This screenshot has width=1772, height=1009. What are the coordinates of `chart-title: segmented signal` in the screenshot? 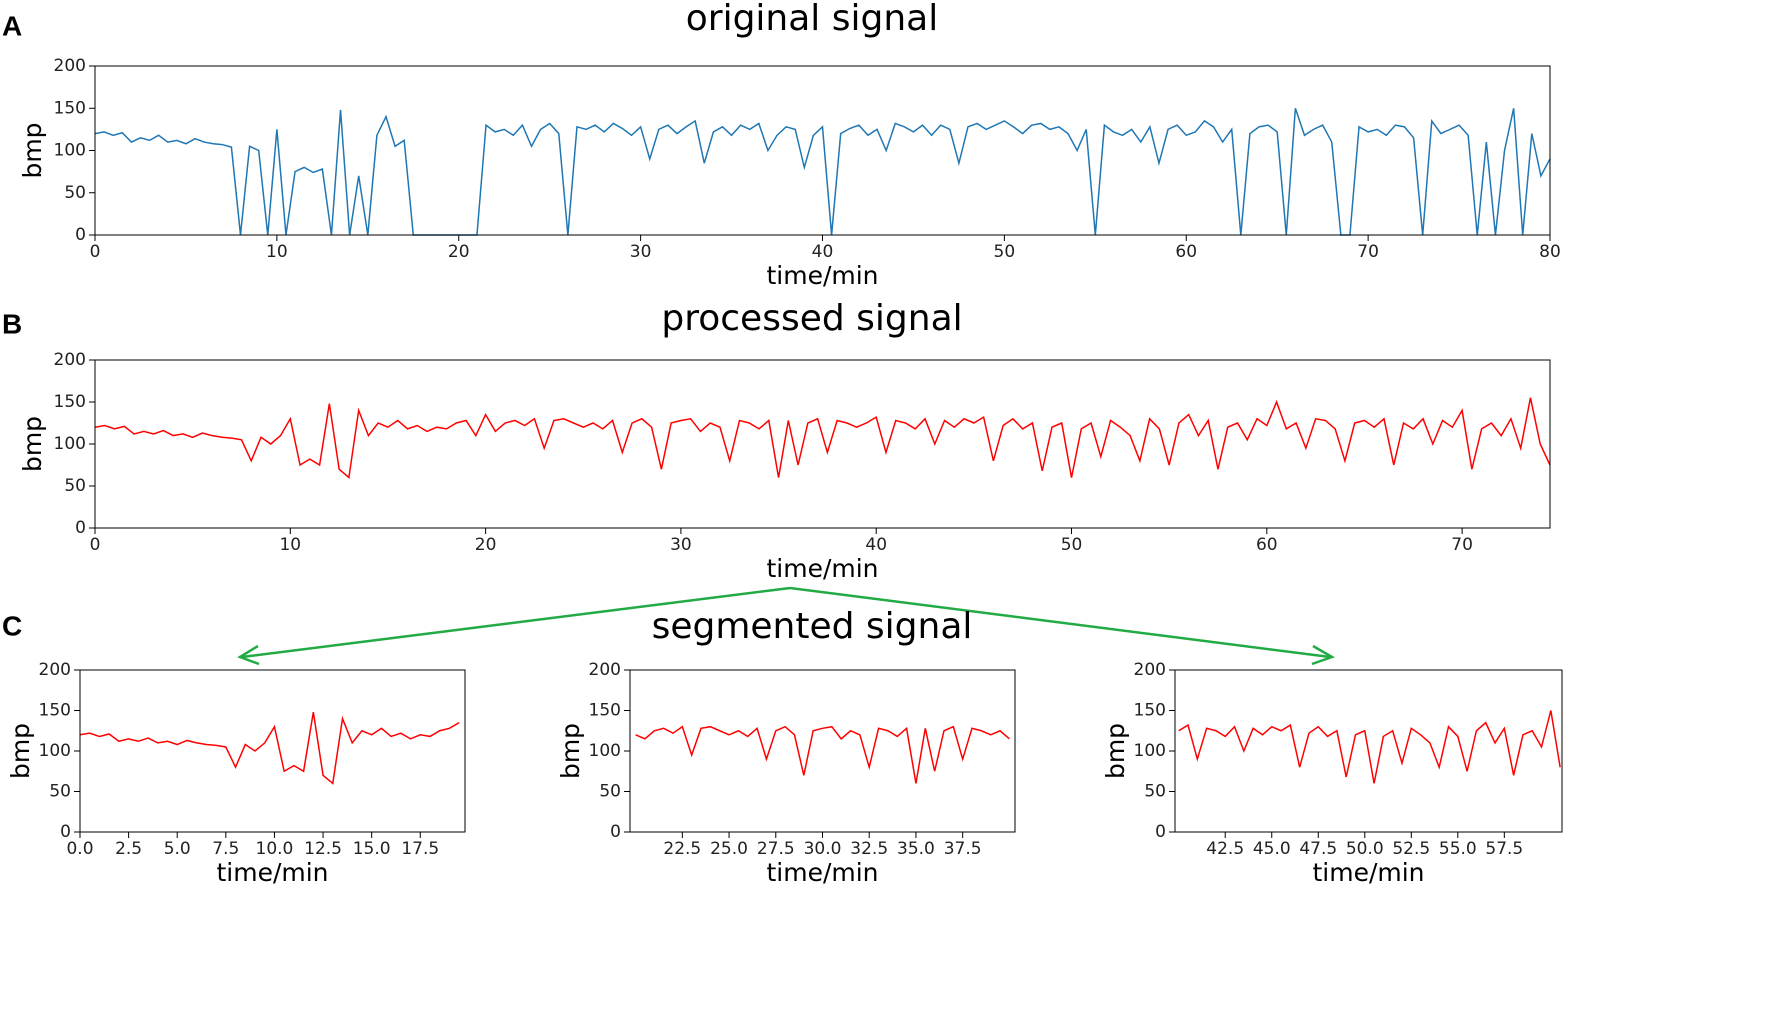 It's located at (812, 626).